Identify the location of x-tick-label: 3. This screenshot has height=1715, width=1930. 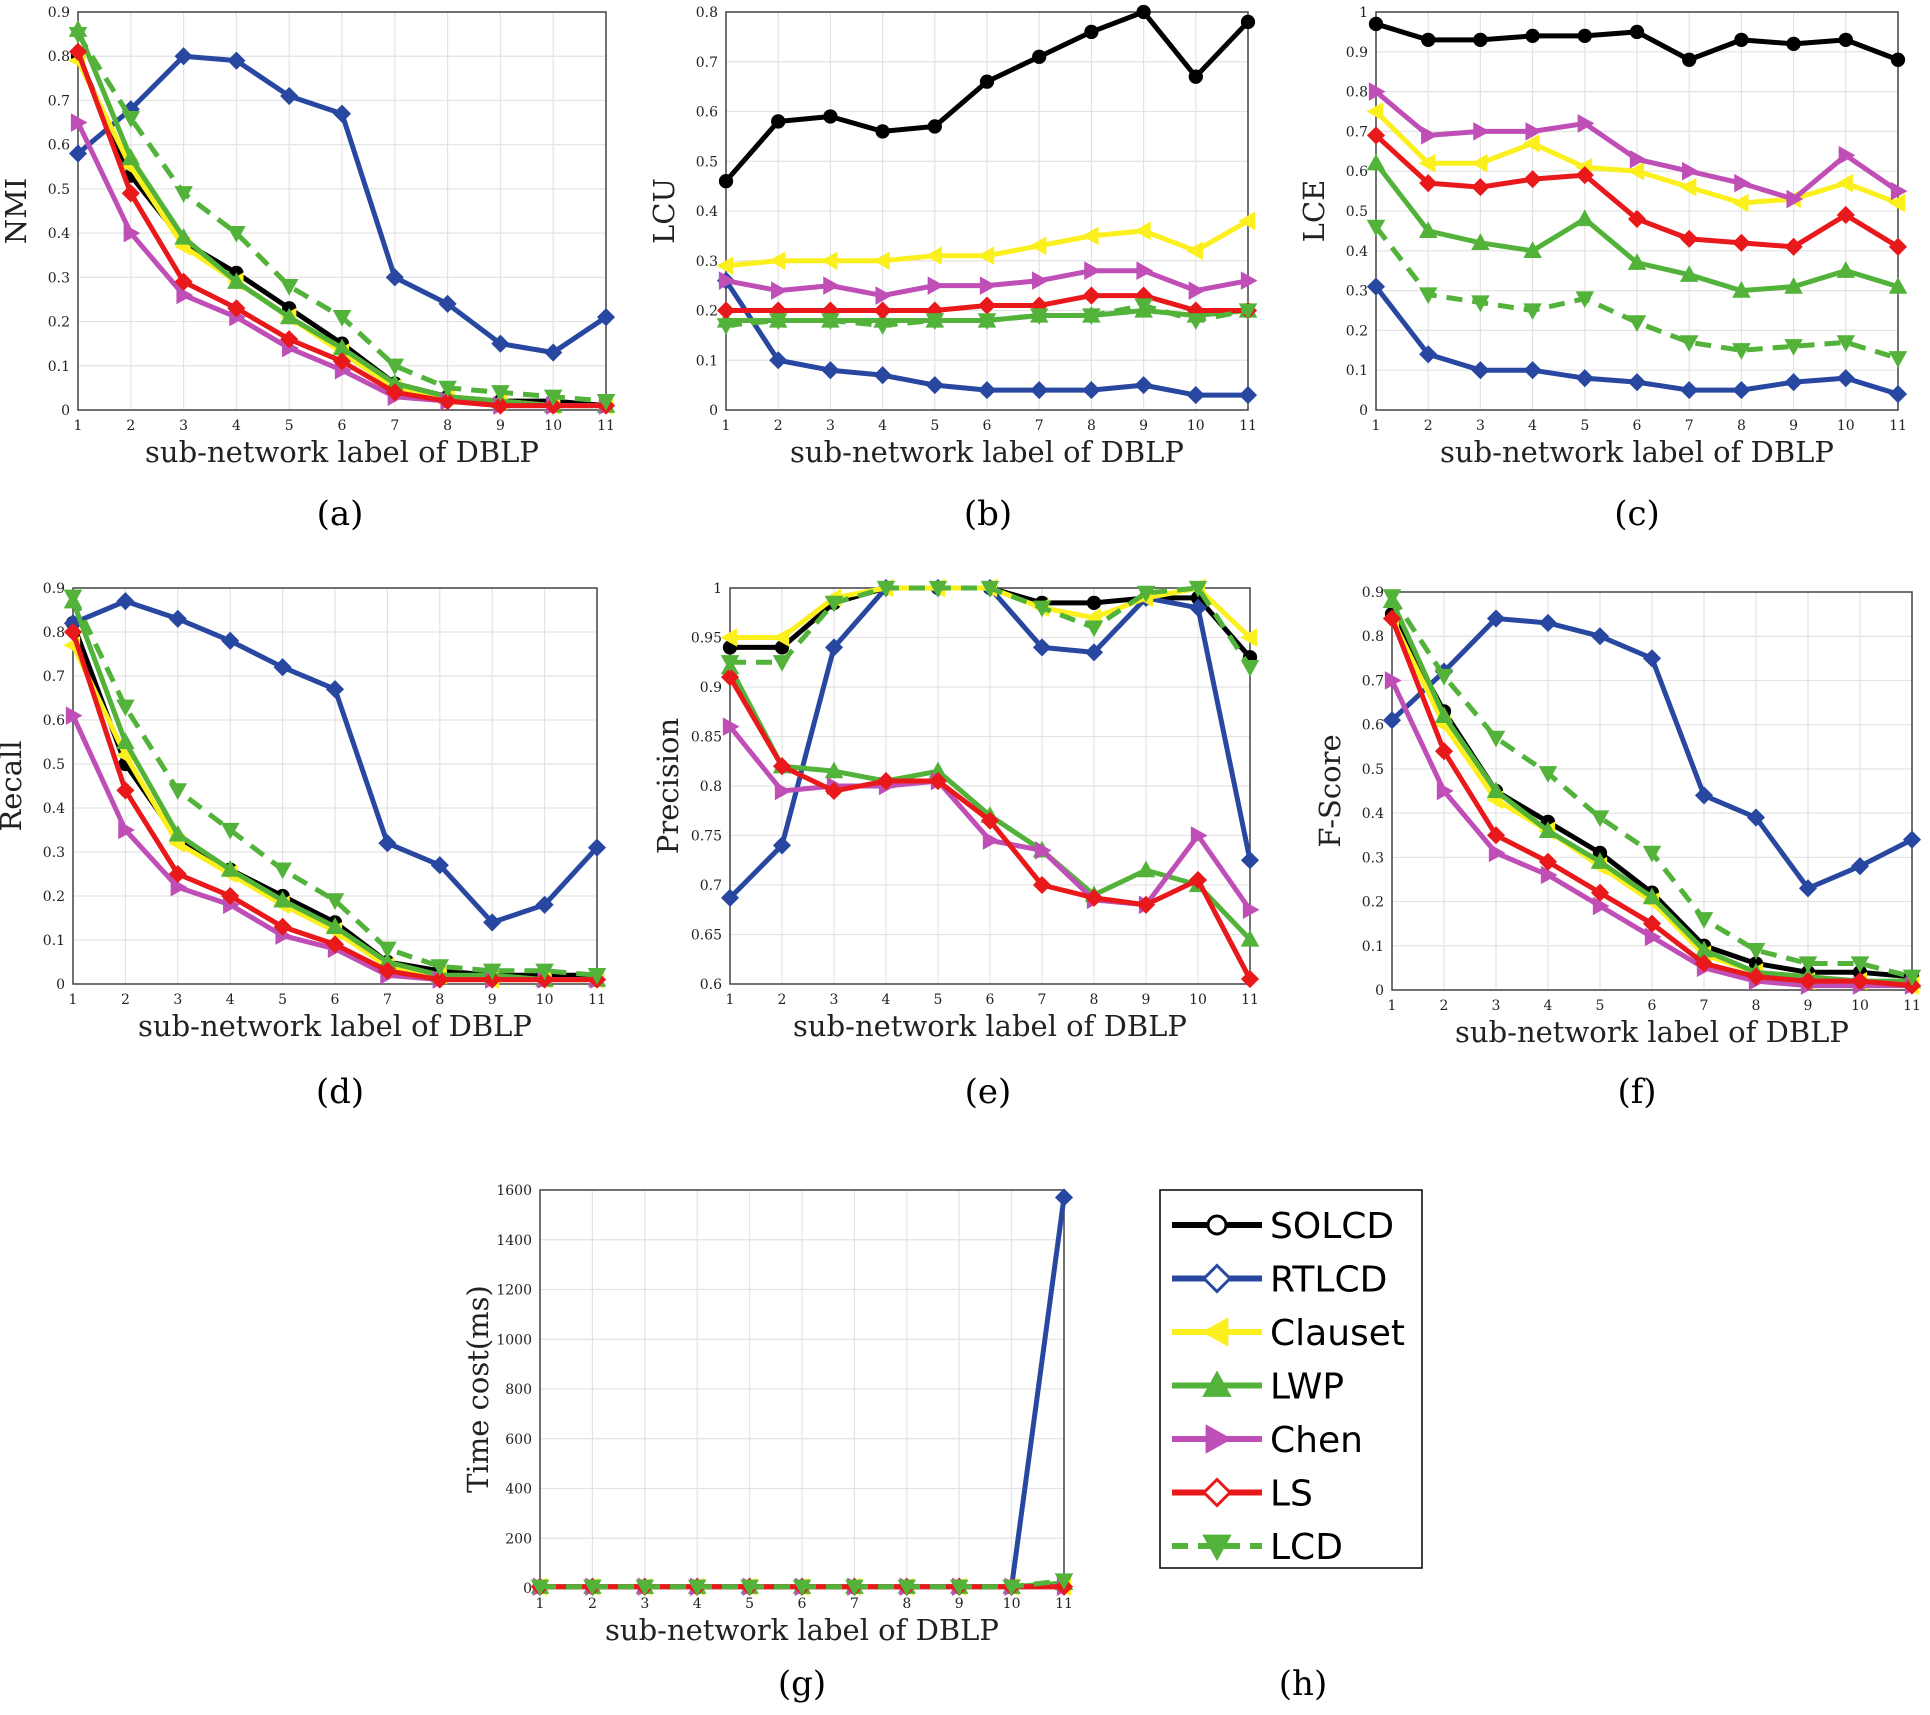
(834, 1000).